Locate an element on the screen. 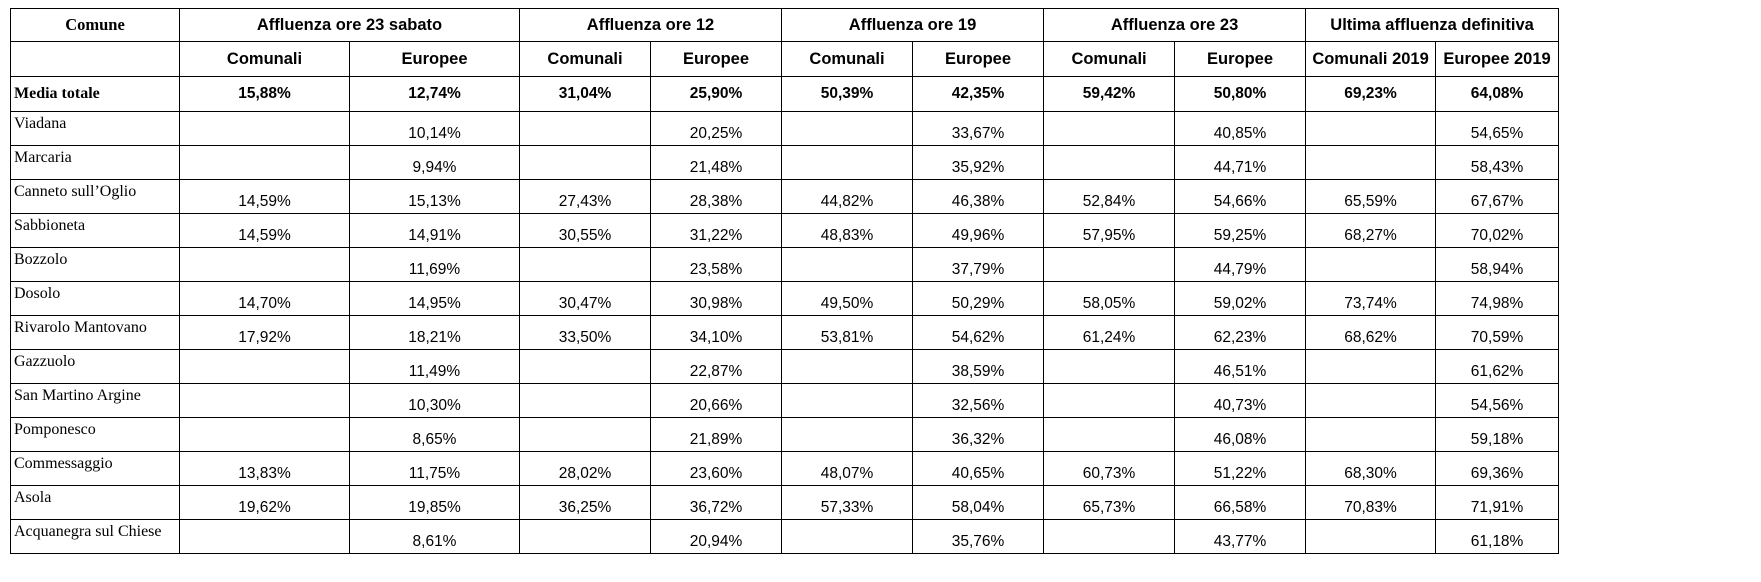 This screenshot has height=582, width=1761. turnout-cell: 60,73% is located at coordinates (1109, 468).